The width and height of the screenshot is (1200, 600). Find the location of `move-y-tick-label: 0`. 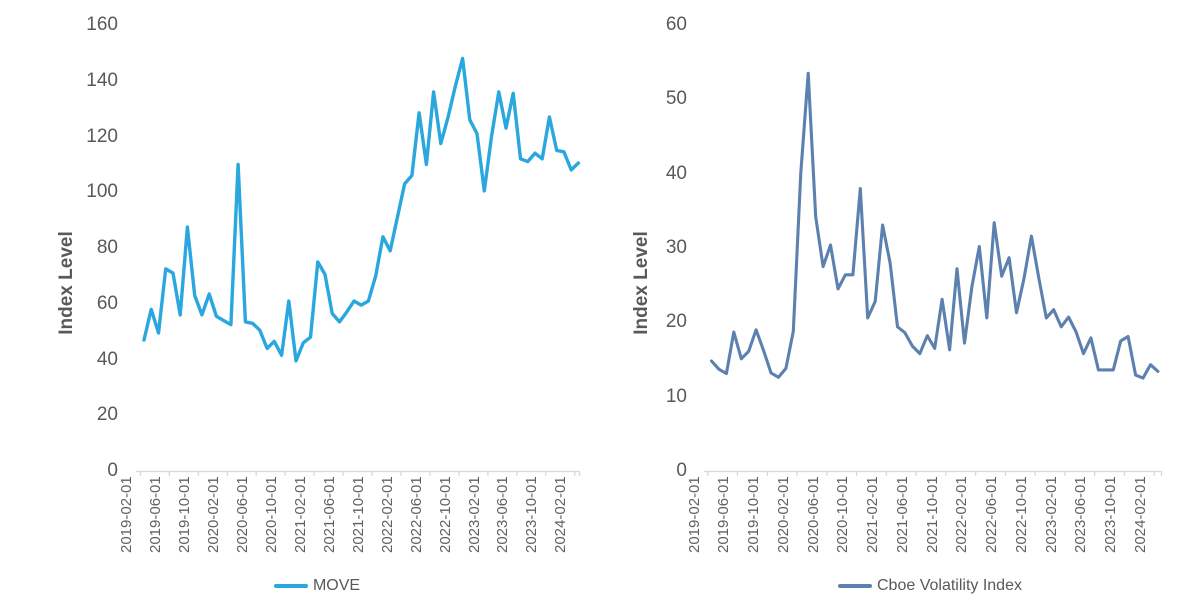

move-y-tick-label: 0 is located at coordinates (112, 470).